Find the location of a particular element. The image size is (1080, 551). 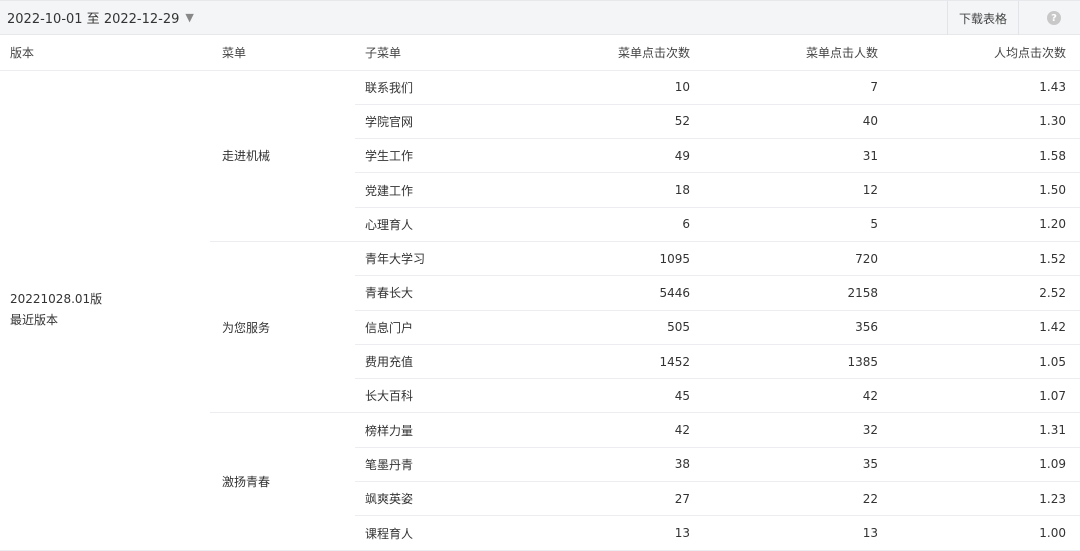

submenu-cell: 联系我们 is located at coordinates (427, 87).